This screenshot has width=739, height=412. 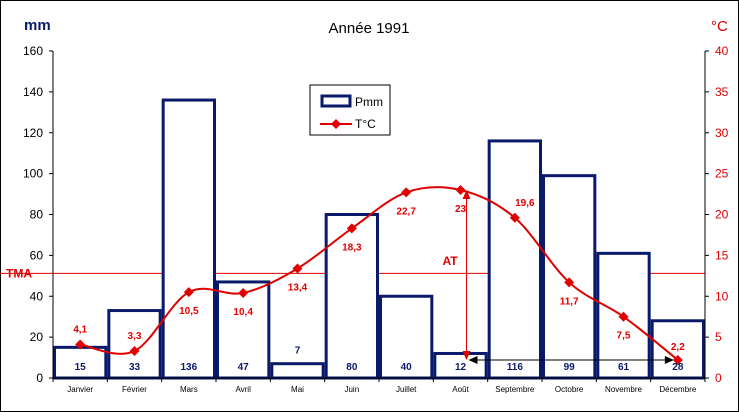 I want to click on legend-bar-swatch, so click(x=336, y=101).